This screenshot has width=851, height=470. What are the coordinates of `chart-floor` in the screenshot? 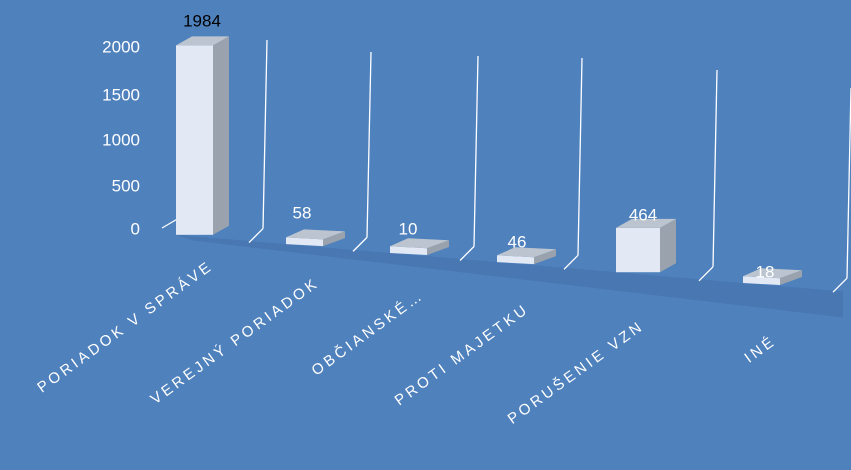 It's located at (509, 276).